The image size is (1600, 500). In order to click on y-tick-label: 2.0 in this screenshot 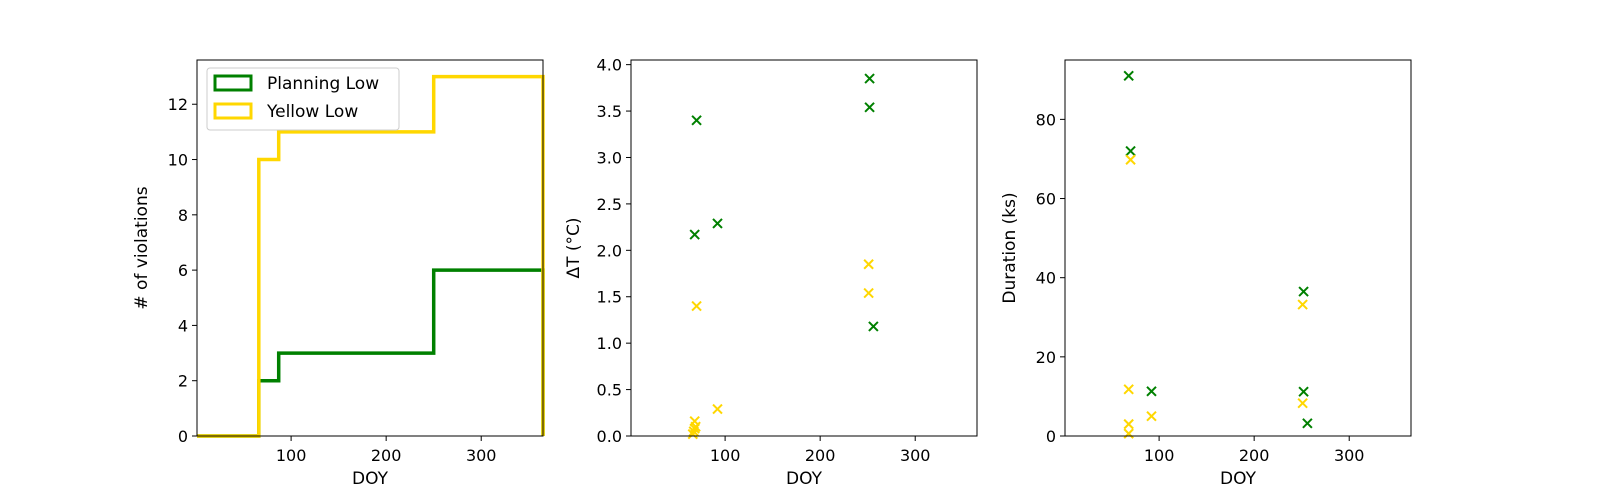, I will do `click(609, 250)`.